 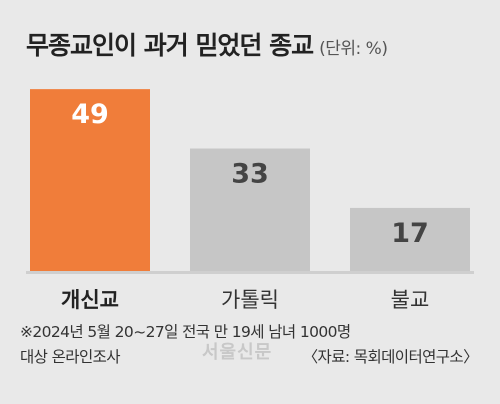 What do you see at coordinates (250, 300) in the screenshot?
I see `category-label-1: 가톨릭` at bounding box center [250, 300].